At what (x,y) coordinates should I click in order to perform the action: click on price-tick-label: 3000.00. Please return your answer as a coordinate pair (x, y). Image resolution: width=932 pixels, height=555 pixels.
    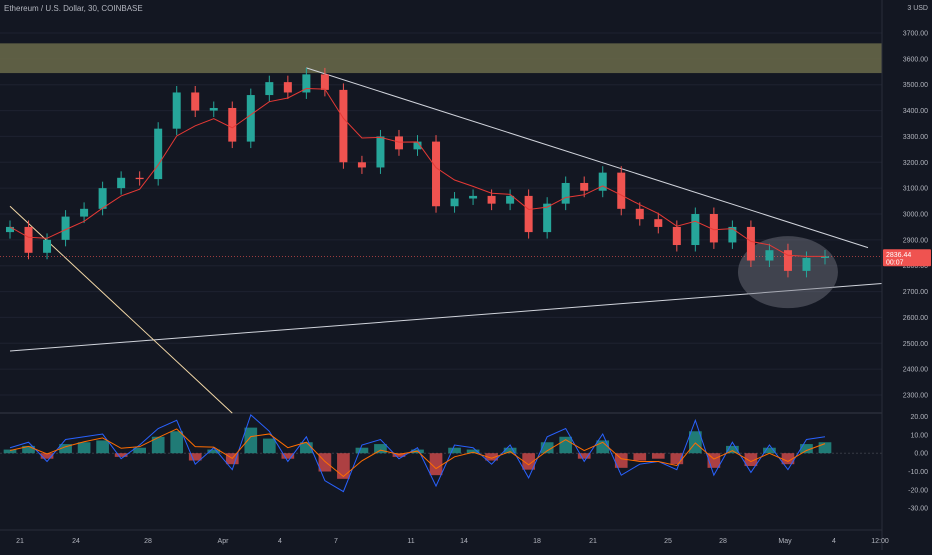
    Looking at the image, I should click on (915, 215).